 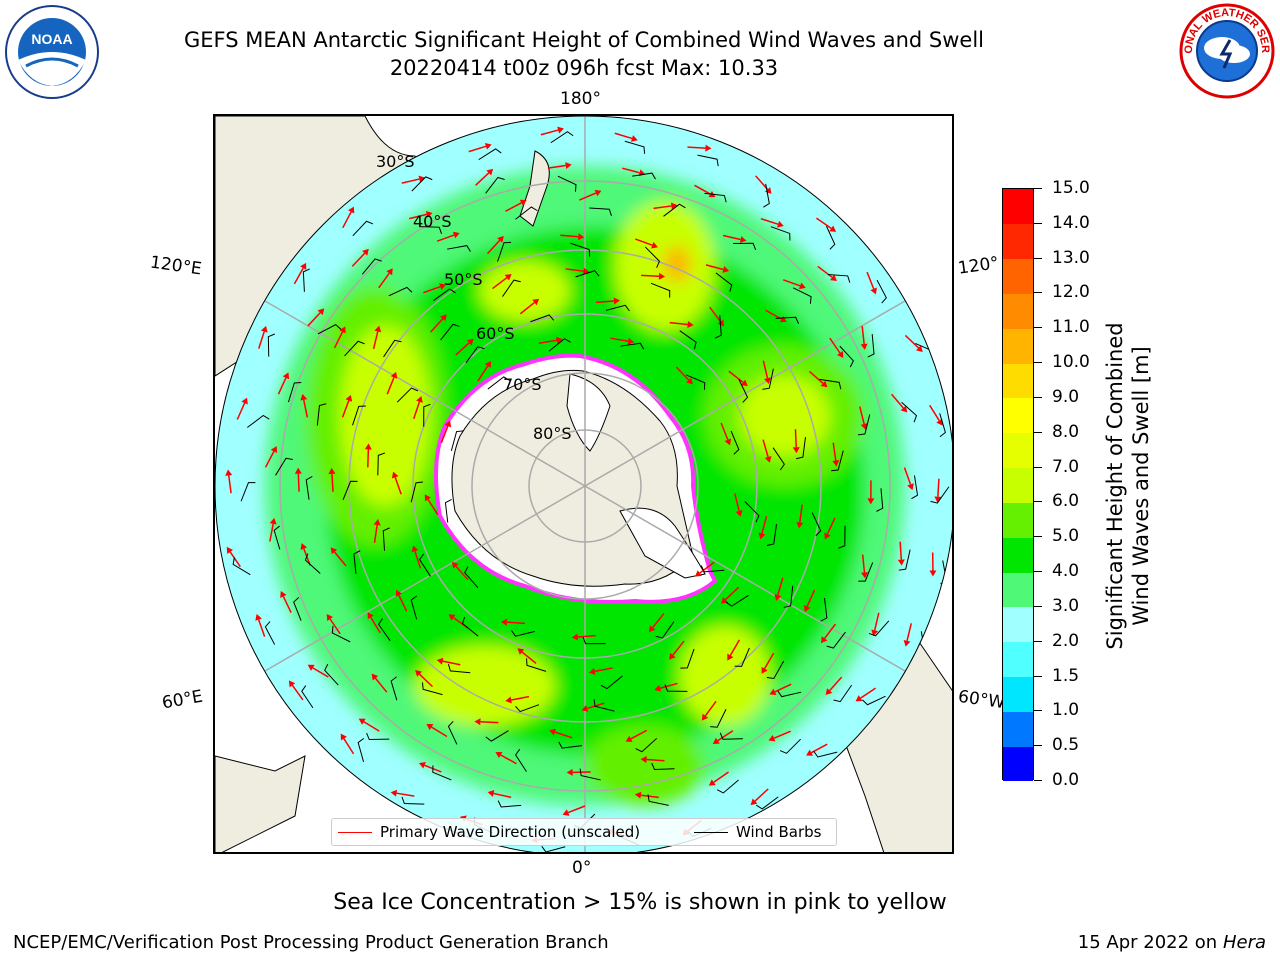 What do you see at coordinates (510, 832) in the screenshot?
I see `legend-primary-wave-label: Primary Wave Direction (unscaled)` at bounding box center [510, 832].